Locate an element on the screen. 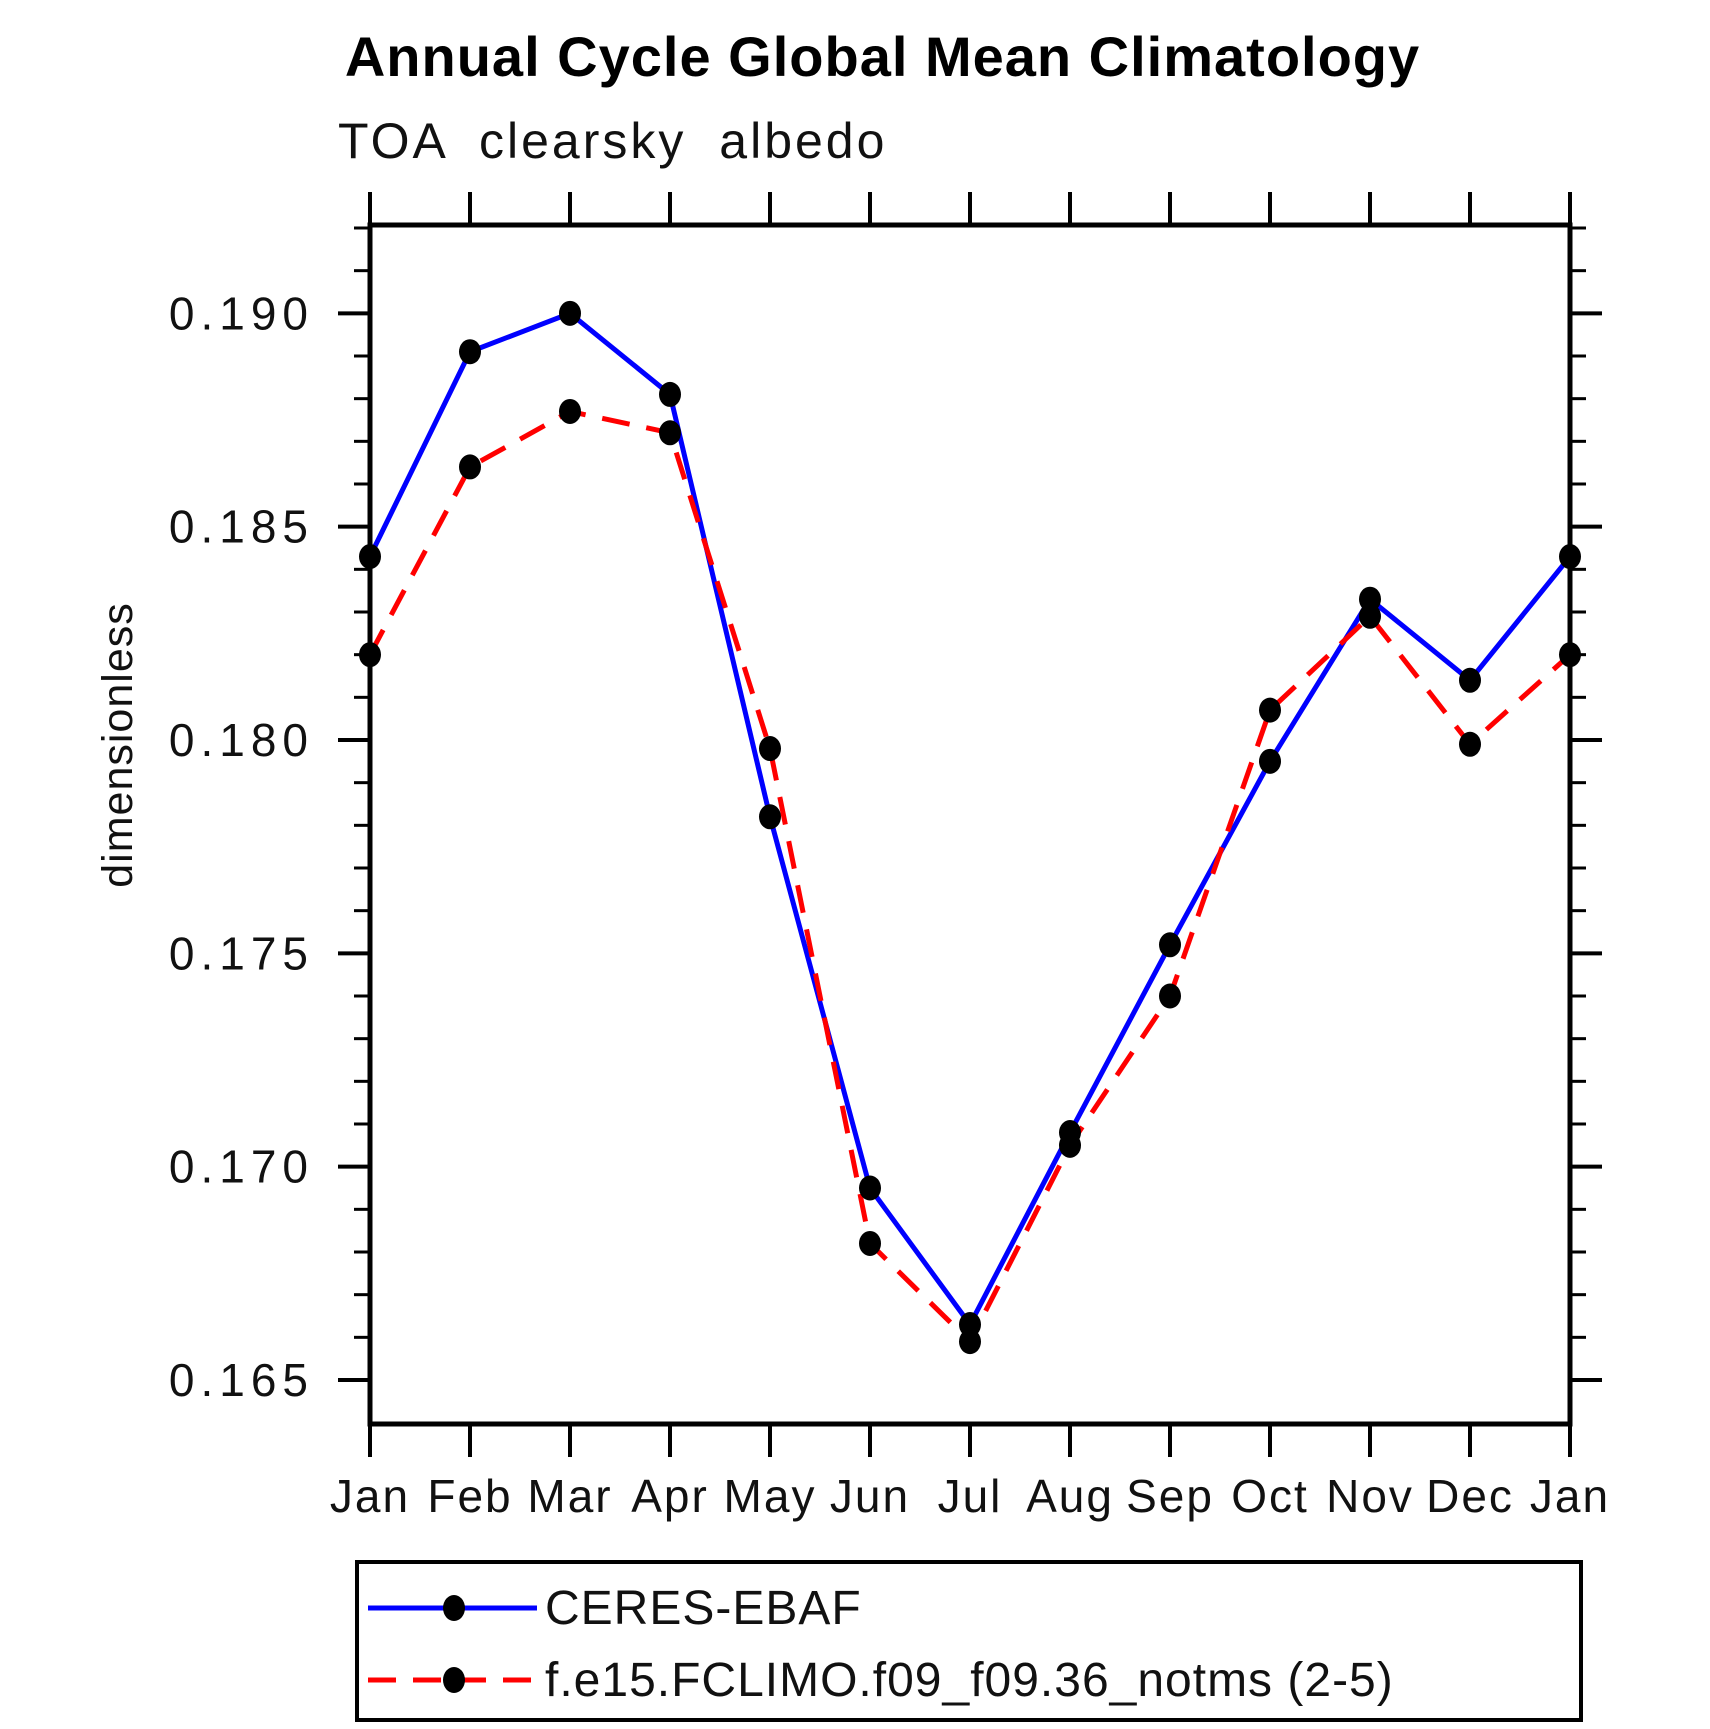 This screenshot has height=1729, width=1710. x-tick-label: Nov is located at coordinates (1370, 1496).